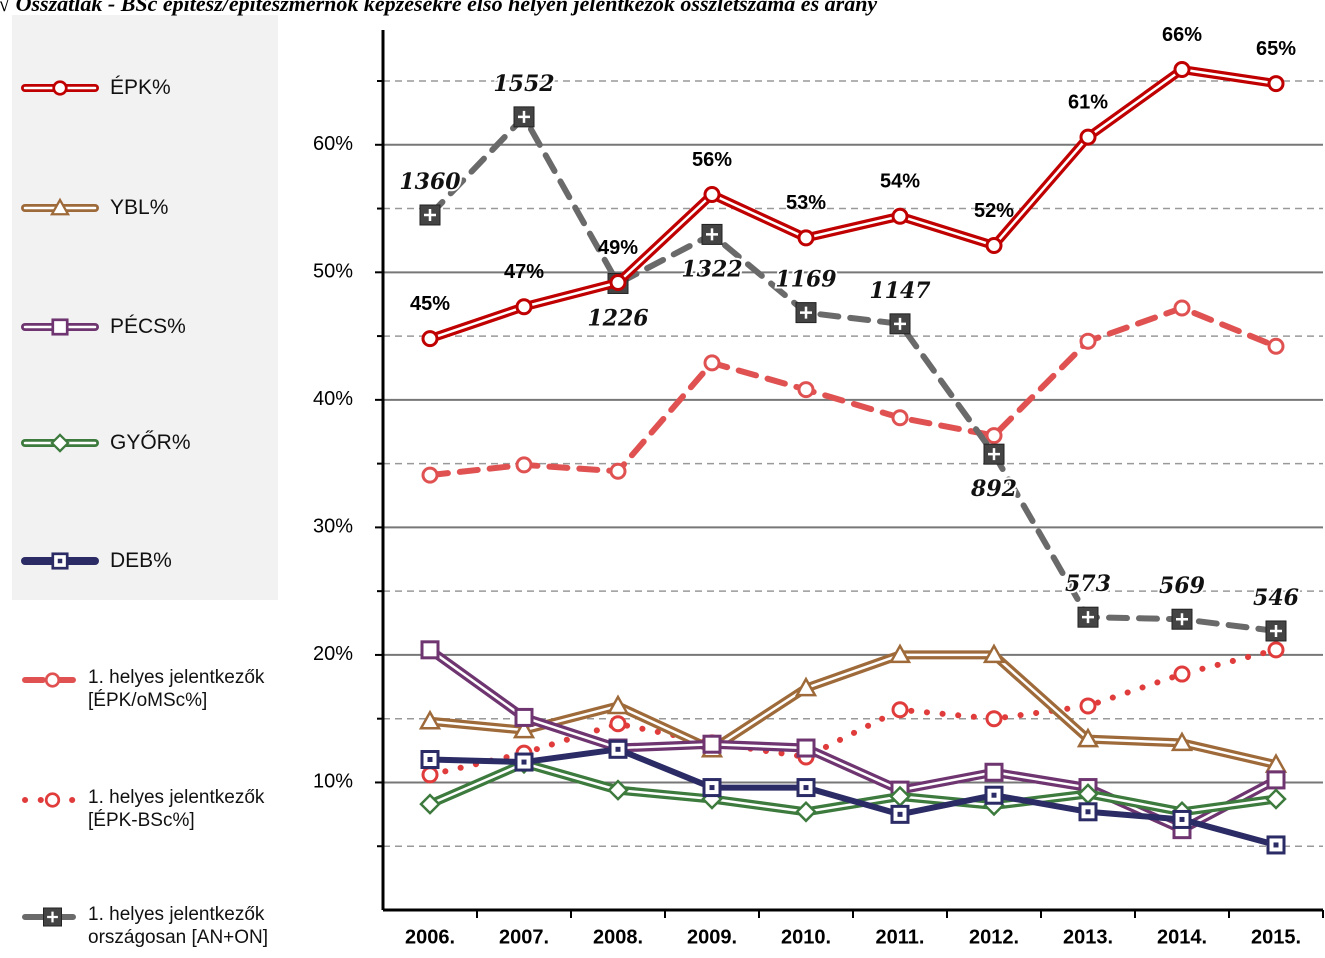  Describe the element at coordinates (1088, 584) in the screenshot. I see `data-label: 573` at that location.